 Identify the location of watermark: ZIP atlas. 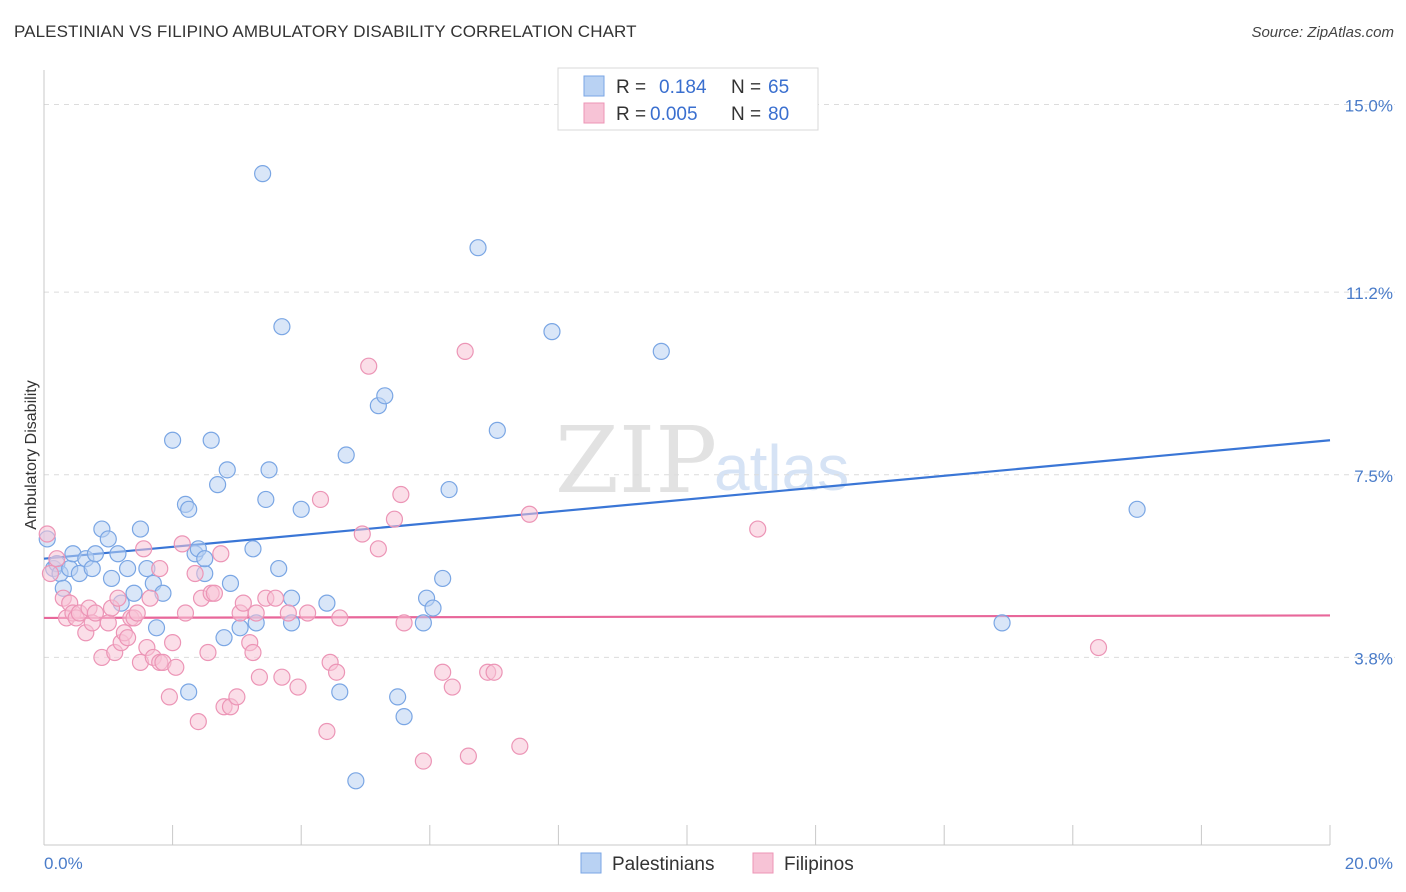
(702, 460).